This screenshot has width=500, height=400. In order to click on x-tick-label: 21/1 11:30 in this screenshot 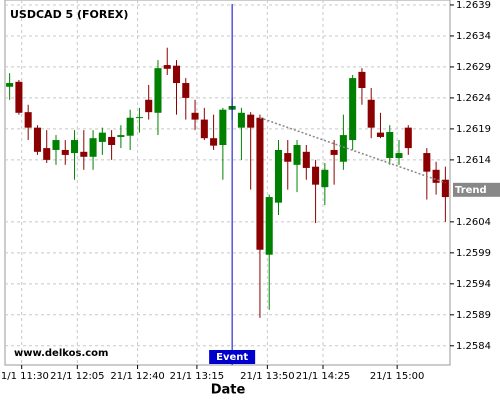, I will do `click(24, 376)`.